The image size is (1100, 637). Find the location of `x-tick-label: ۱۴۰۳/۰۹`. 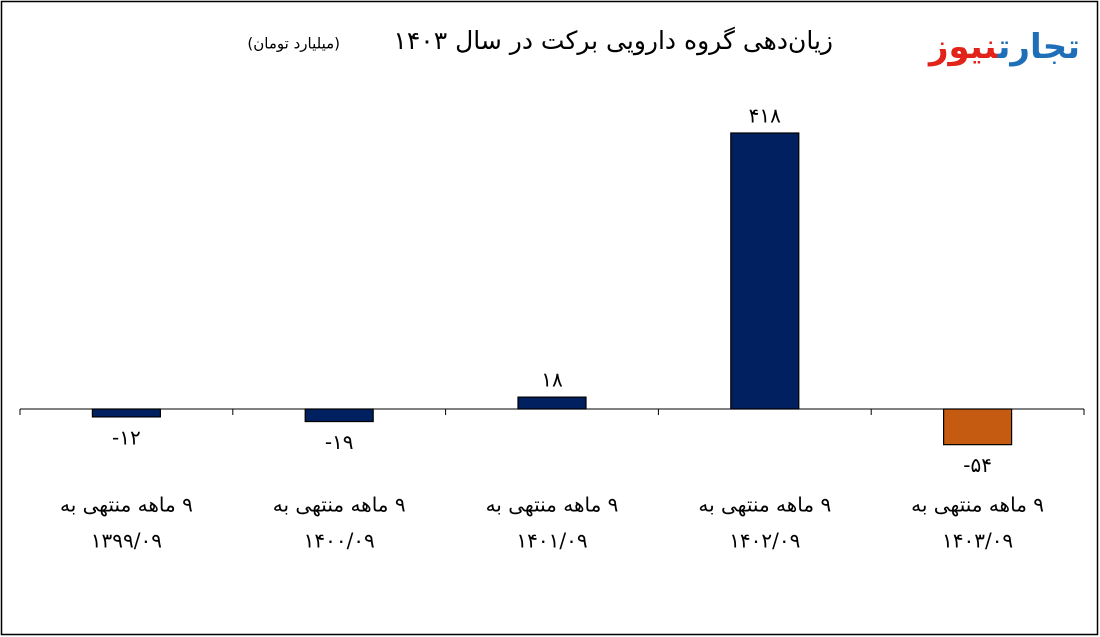

x-tick-label: ۱۴۰۳/۰۹ is located at coordinates (977, 541).